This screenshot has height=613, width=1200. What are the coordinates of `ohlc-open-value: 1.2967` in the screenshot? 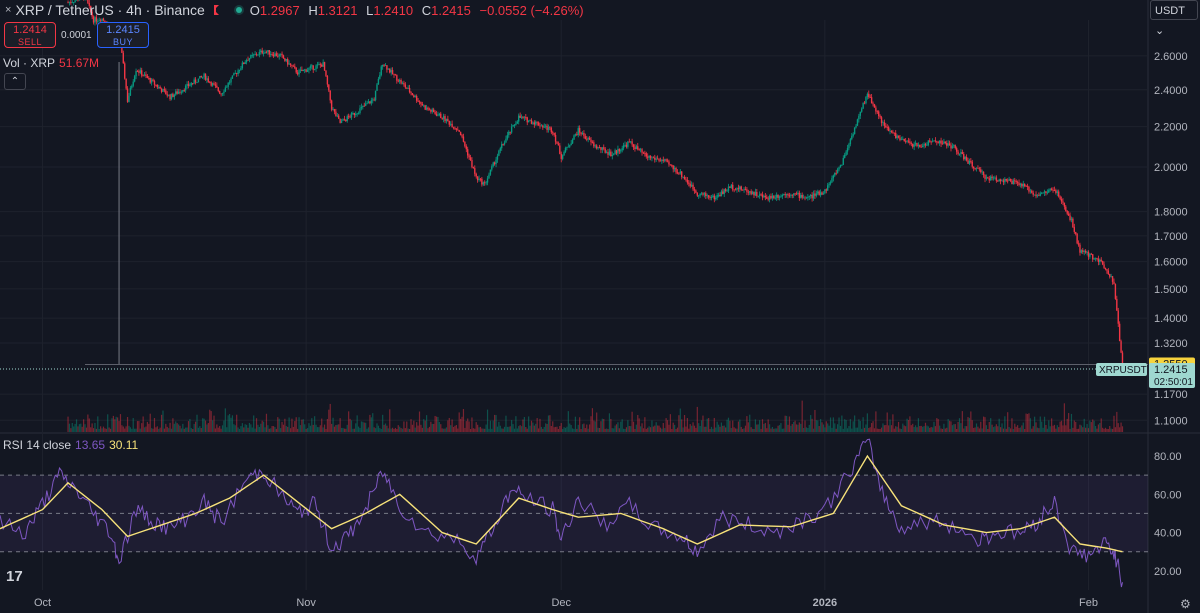 It's located at (279, 10).